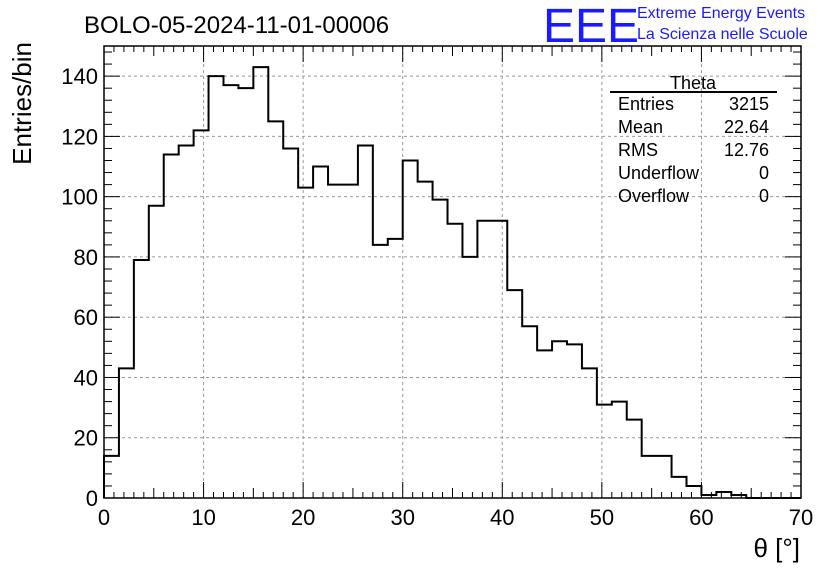  Describe the element at coordinates (749, 104) in the screenshot. I see `stats-row-value: 3215` at that location.